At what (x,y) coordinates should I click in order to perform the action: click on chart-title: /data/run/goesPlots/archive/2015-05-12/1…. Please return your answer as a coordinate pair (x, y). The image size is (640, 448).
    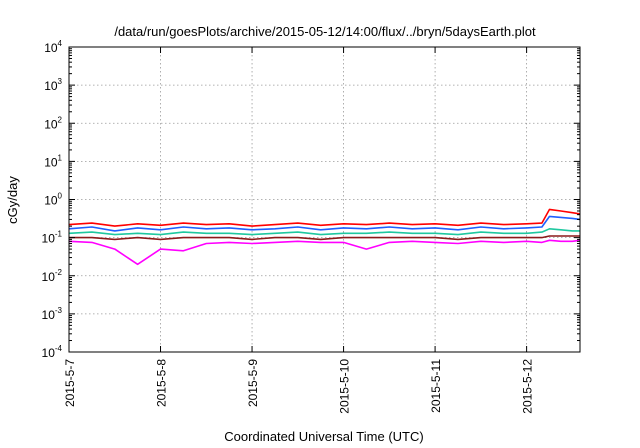
    Looking at the image, I should click on (325, 31).